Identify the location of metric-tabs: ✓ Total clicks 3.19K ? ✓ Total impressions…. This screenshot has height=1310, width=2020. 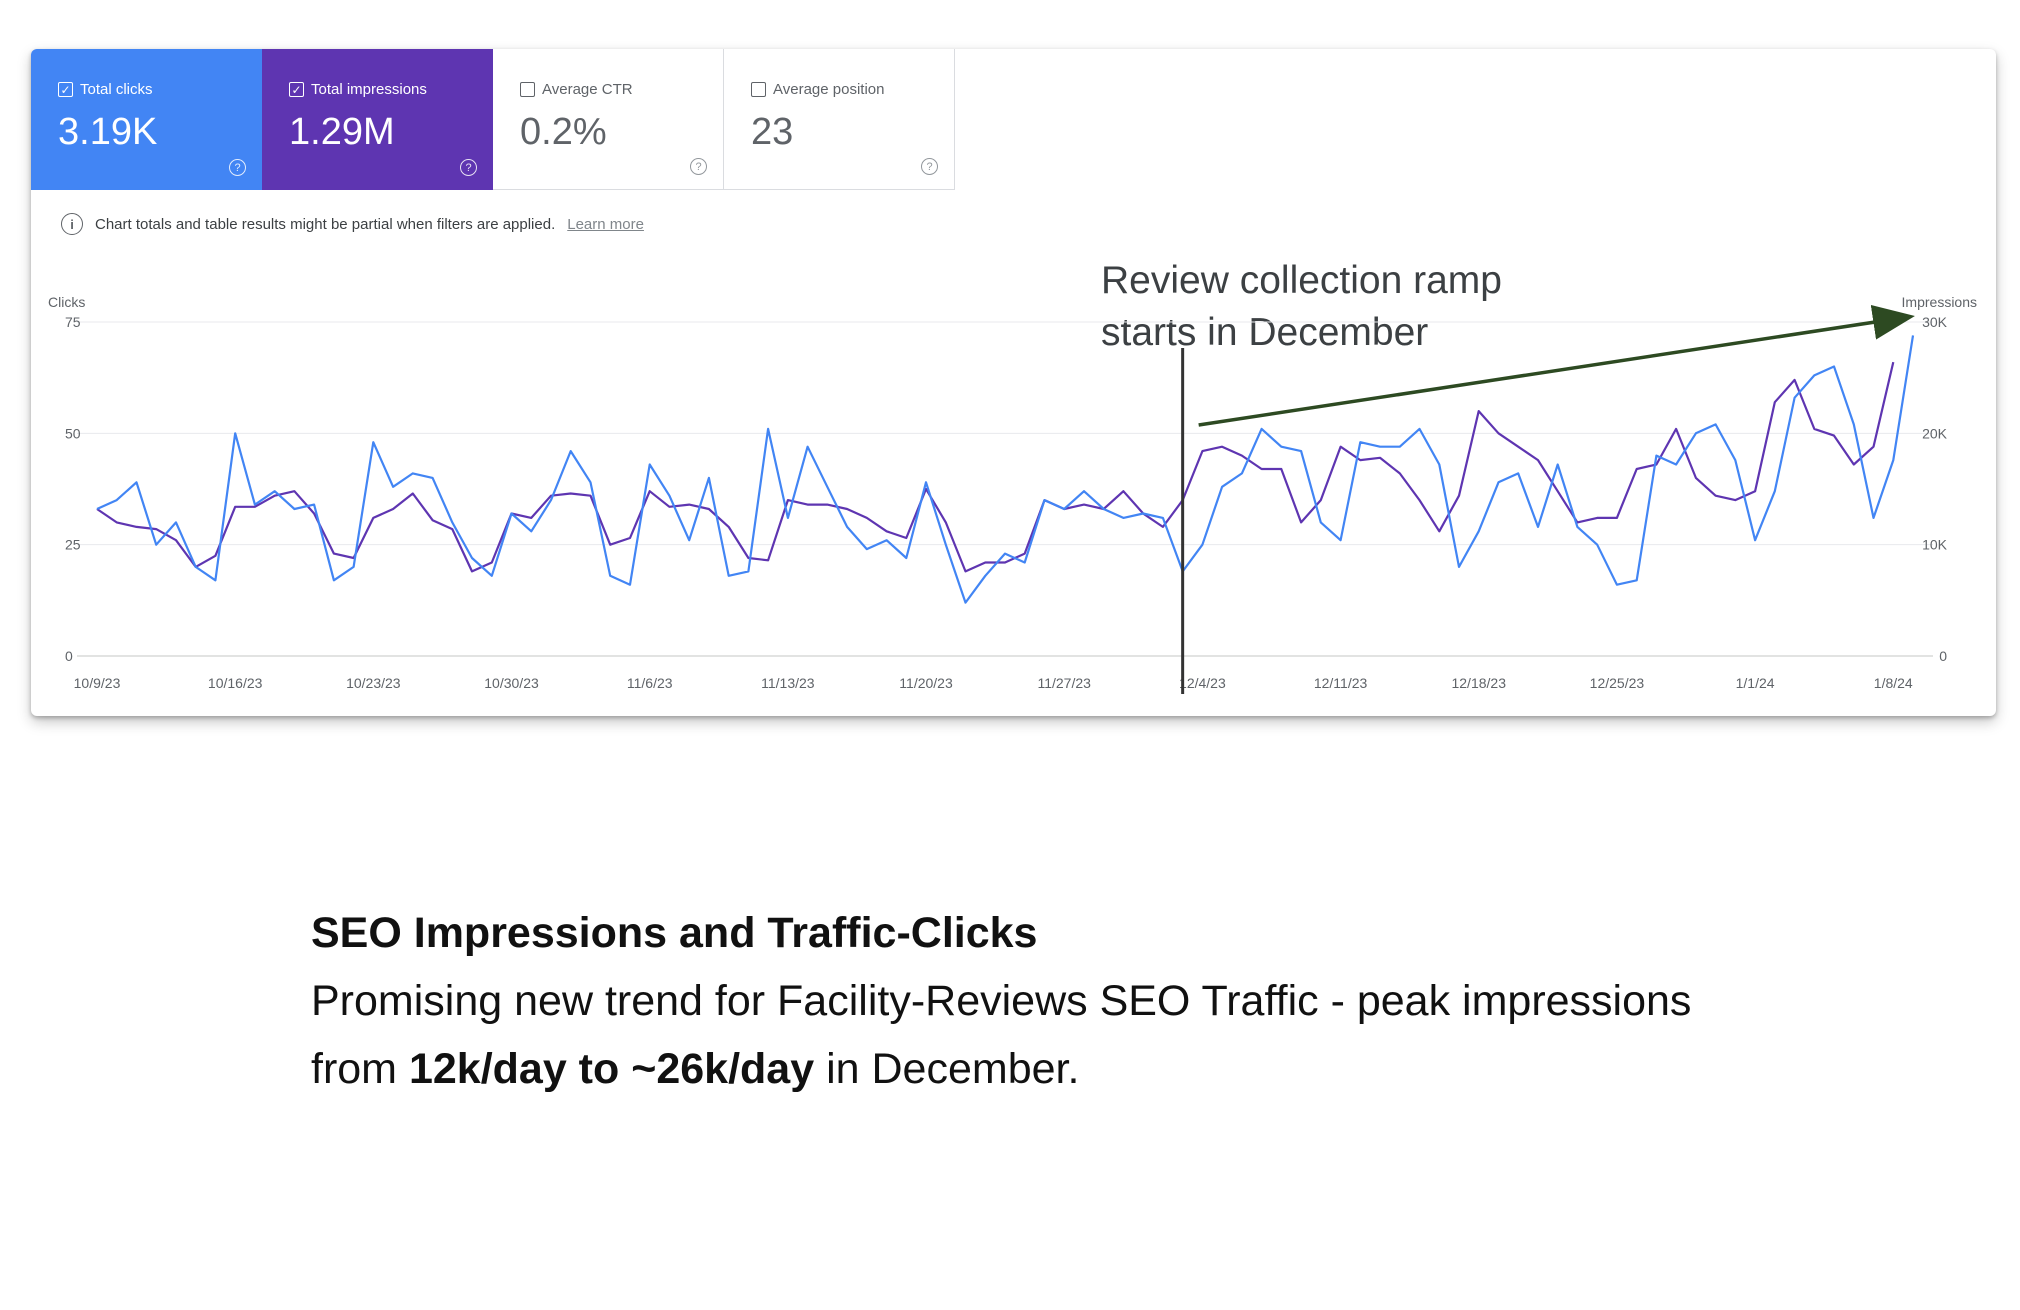
(493, 119).